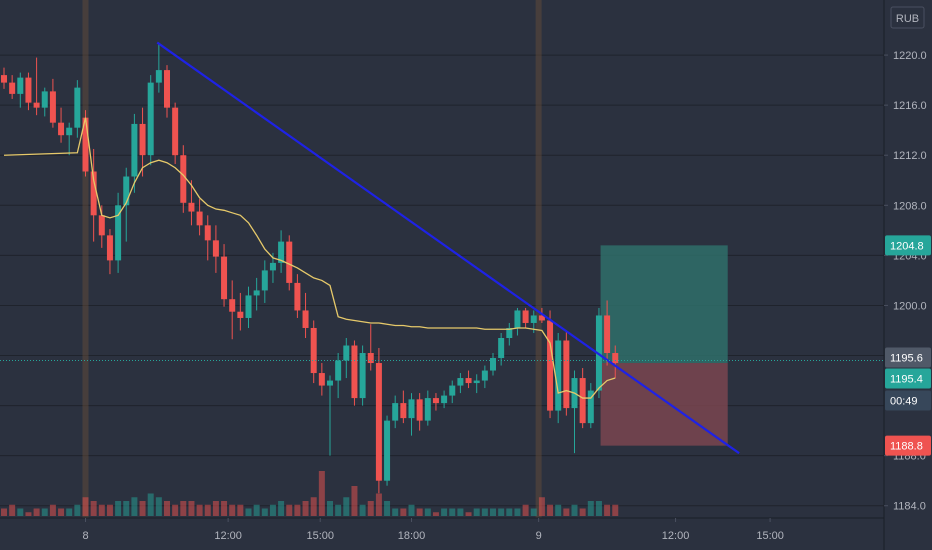 The width and height of the screenshot is (932, 550). What do you see at coordinates (909, 507) in the screenshot?
I see `price-tick-label: 1184.0` at bounding box center [909, 507].